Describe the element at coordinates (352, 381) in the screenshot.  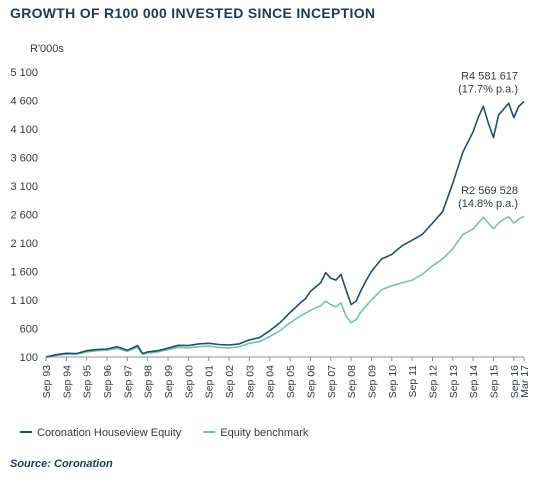
I see `x-tick-label: Sep 08` at that location.